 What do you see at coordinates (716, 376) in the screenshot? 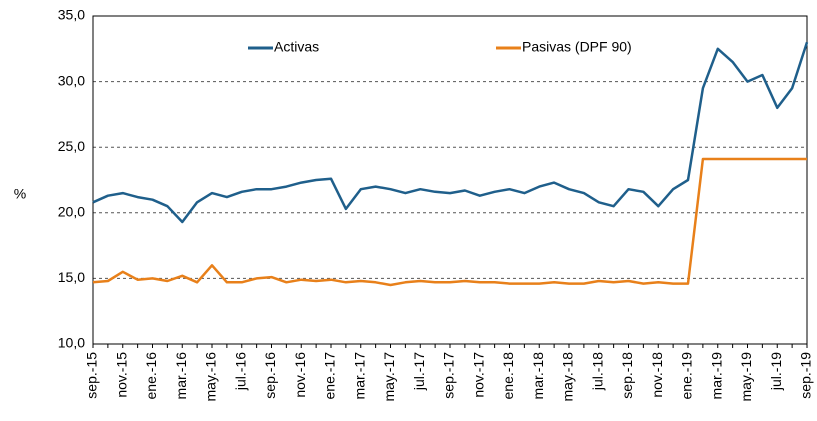
I see `x-tick-label: mar.-19` at bounding box center [716, 376].